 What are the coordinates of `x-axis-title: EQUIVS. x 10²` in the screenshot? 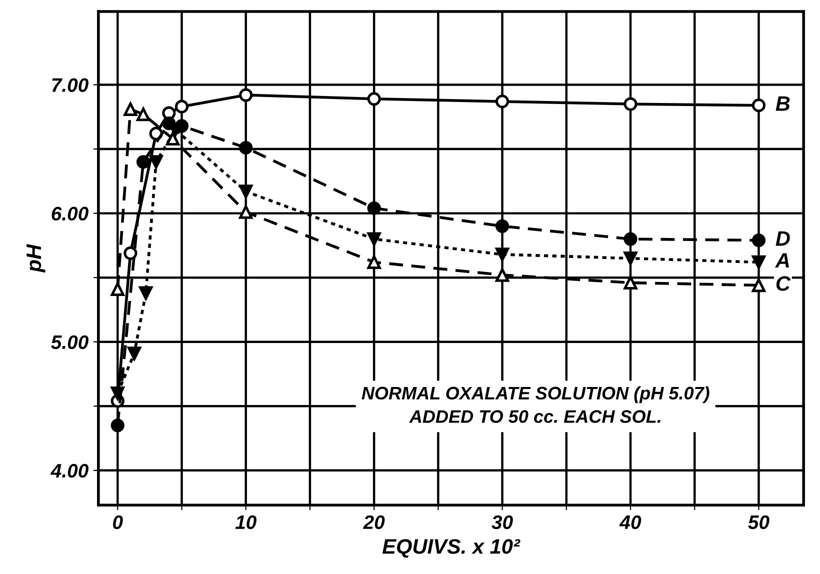 It's located at (451, 548).